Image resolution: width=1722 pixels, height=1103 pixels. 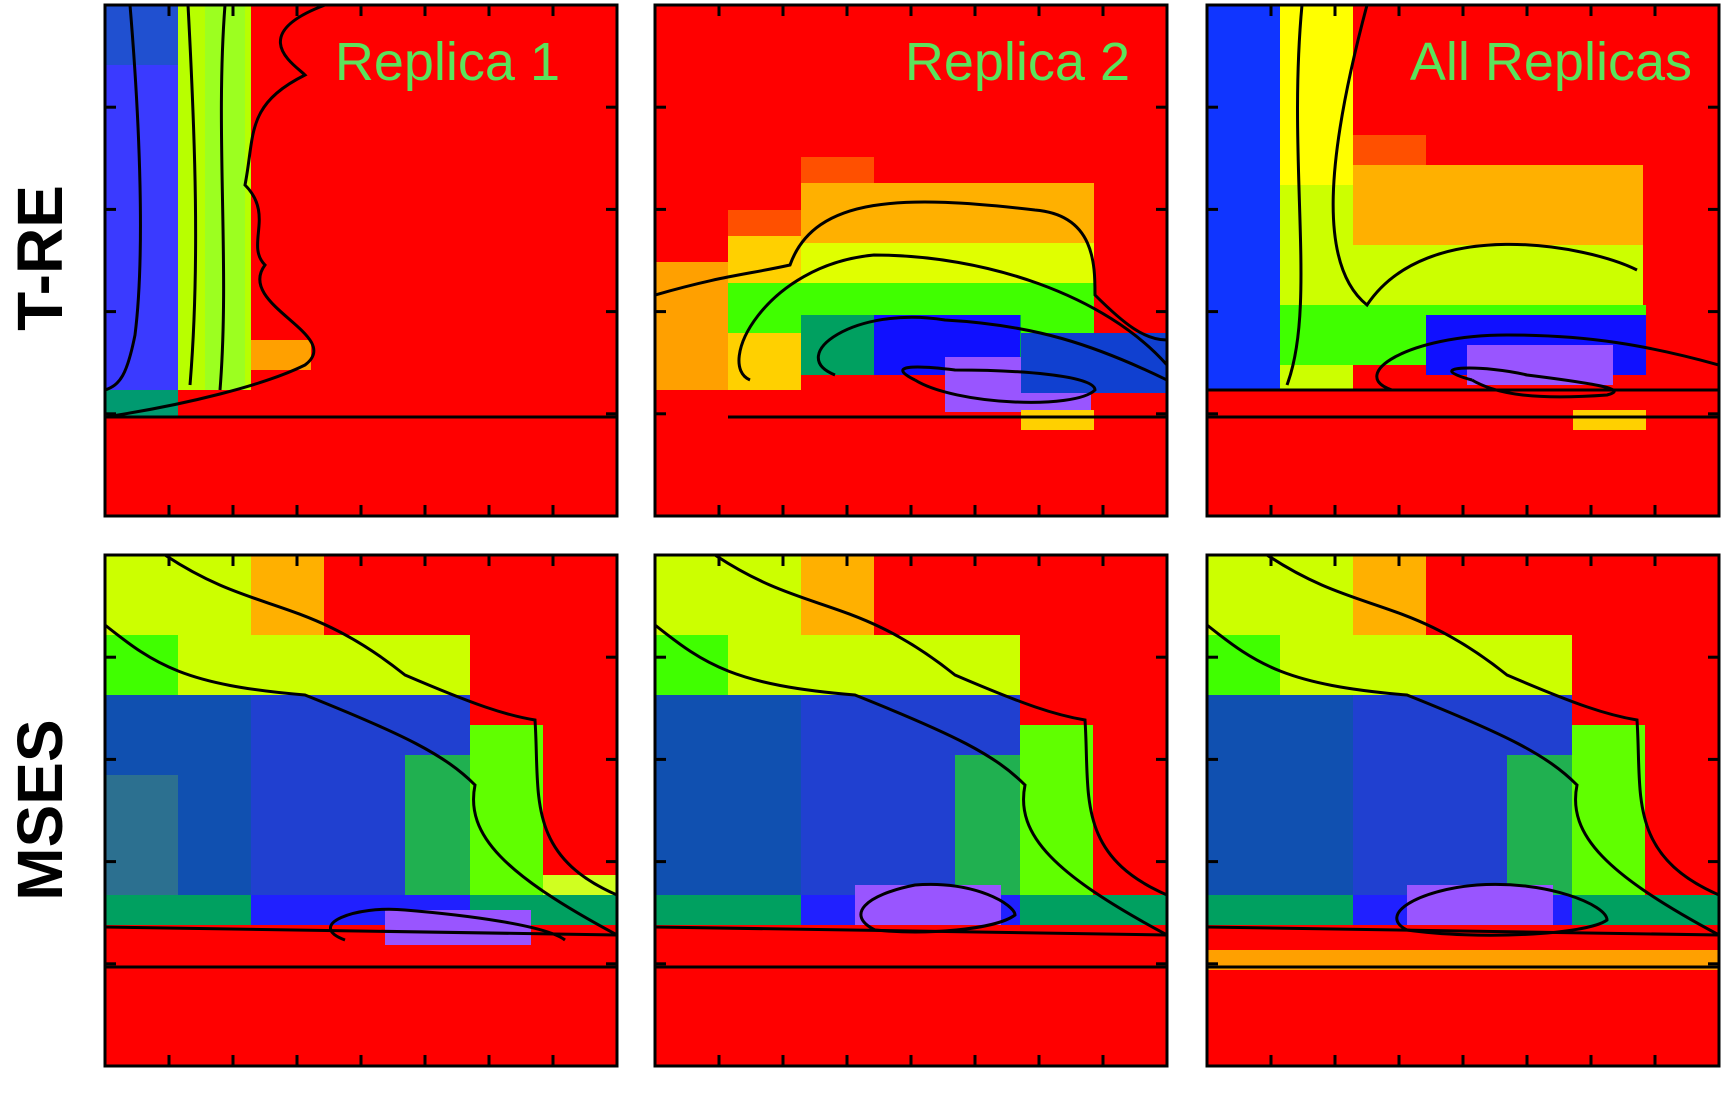 What do you see at coordinates (1551, 62) in the screenshot?
I see `panel-title-all-replicas: All Replicas` at bounding box center [1551, 62].